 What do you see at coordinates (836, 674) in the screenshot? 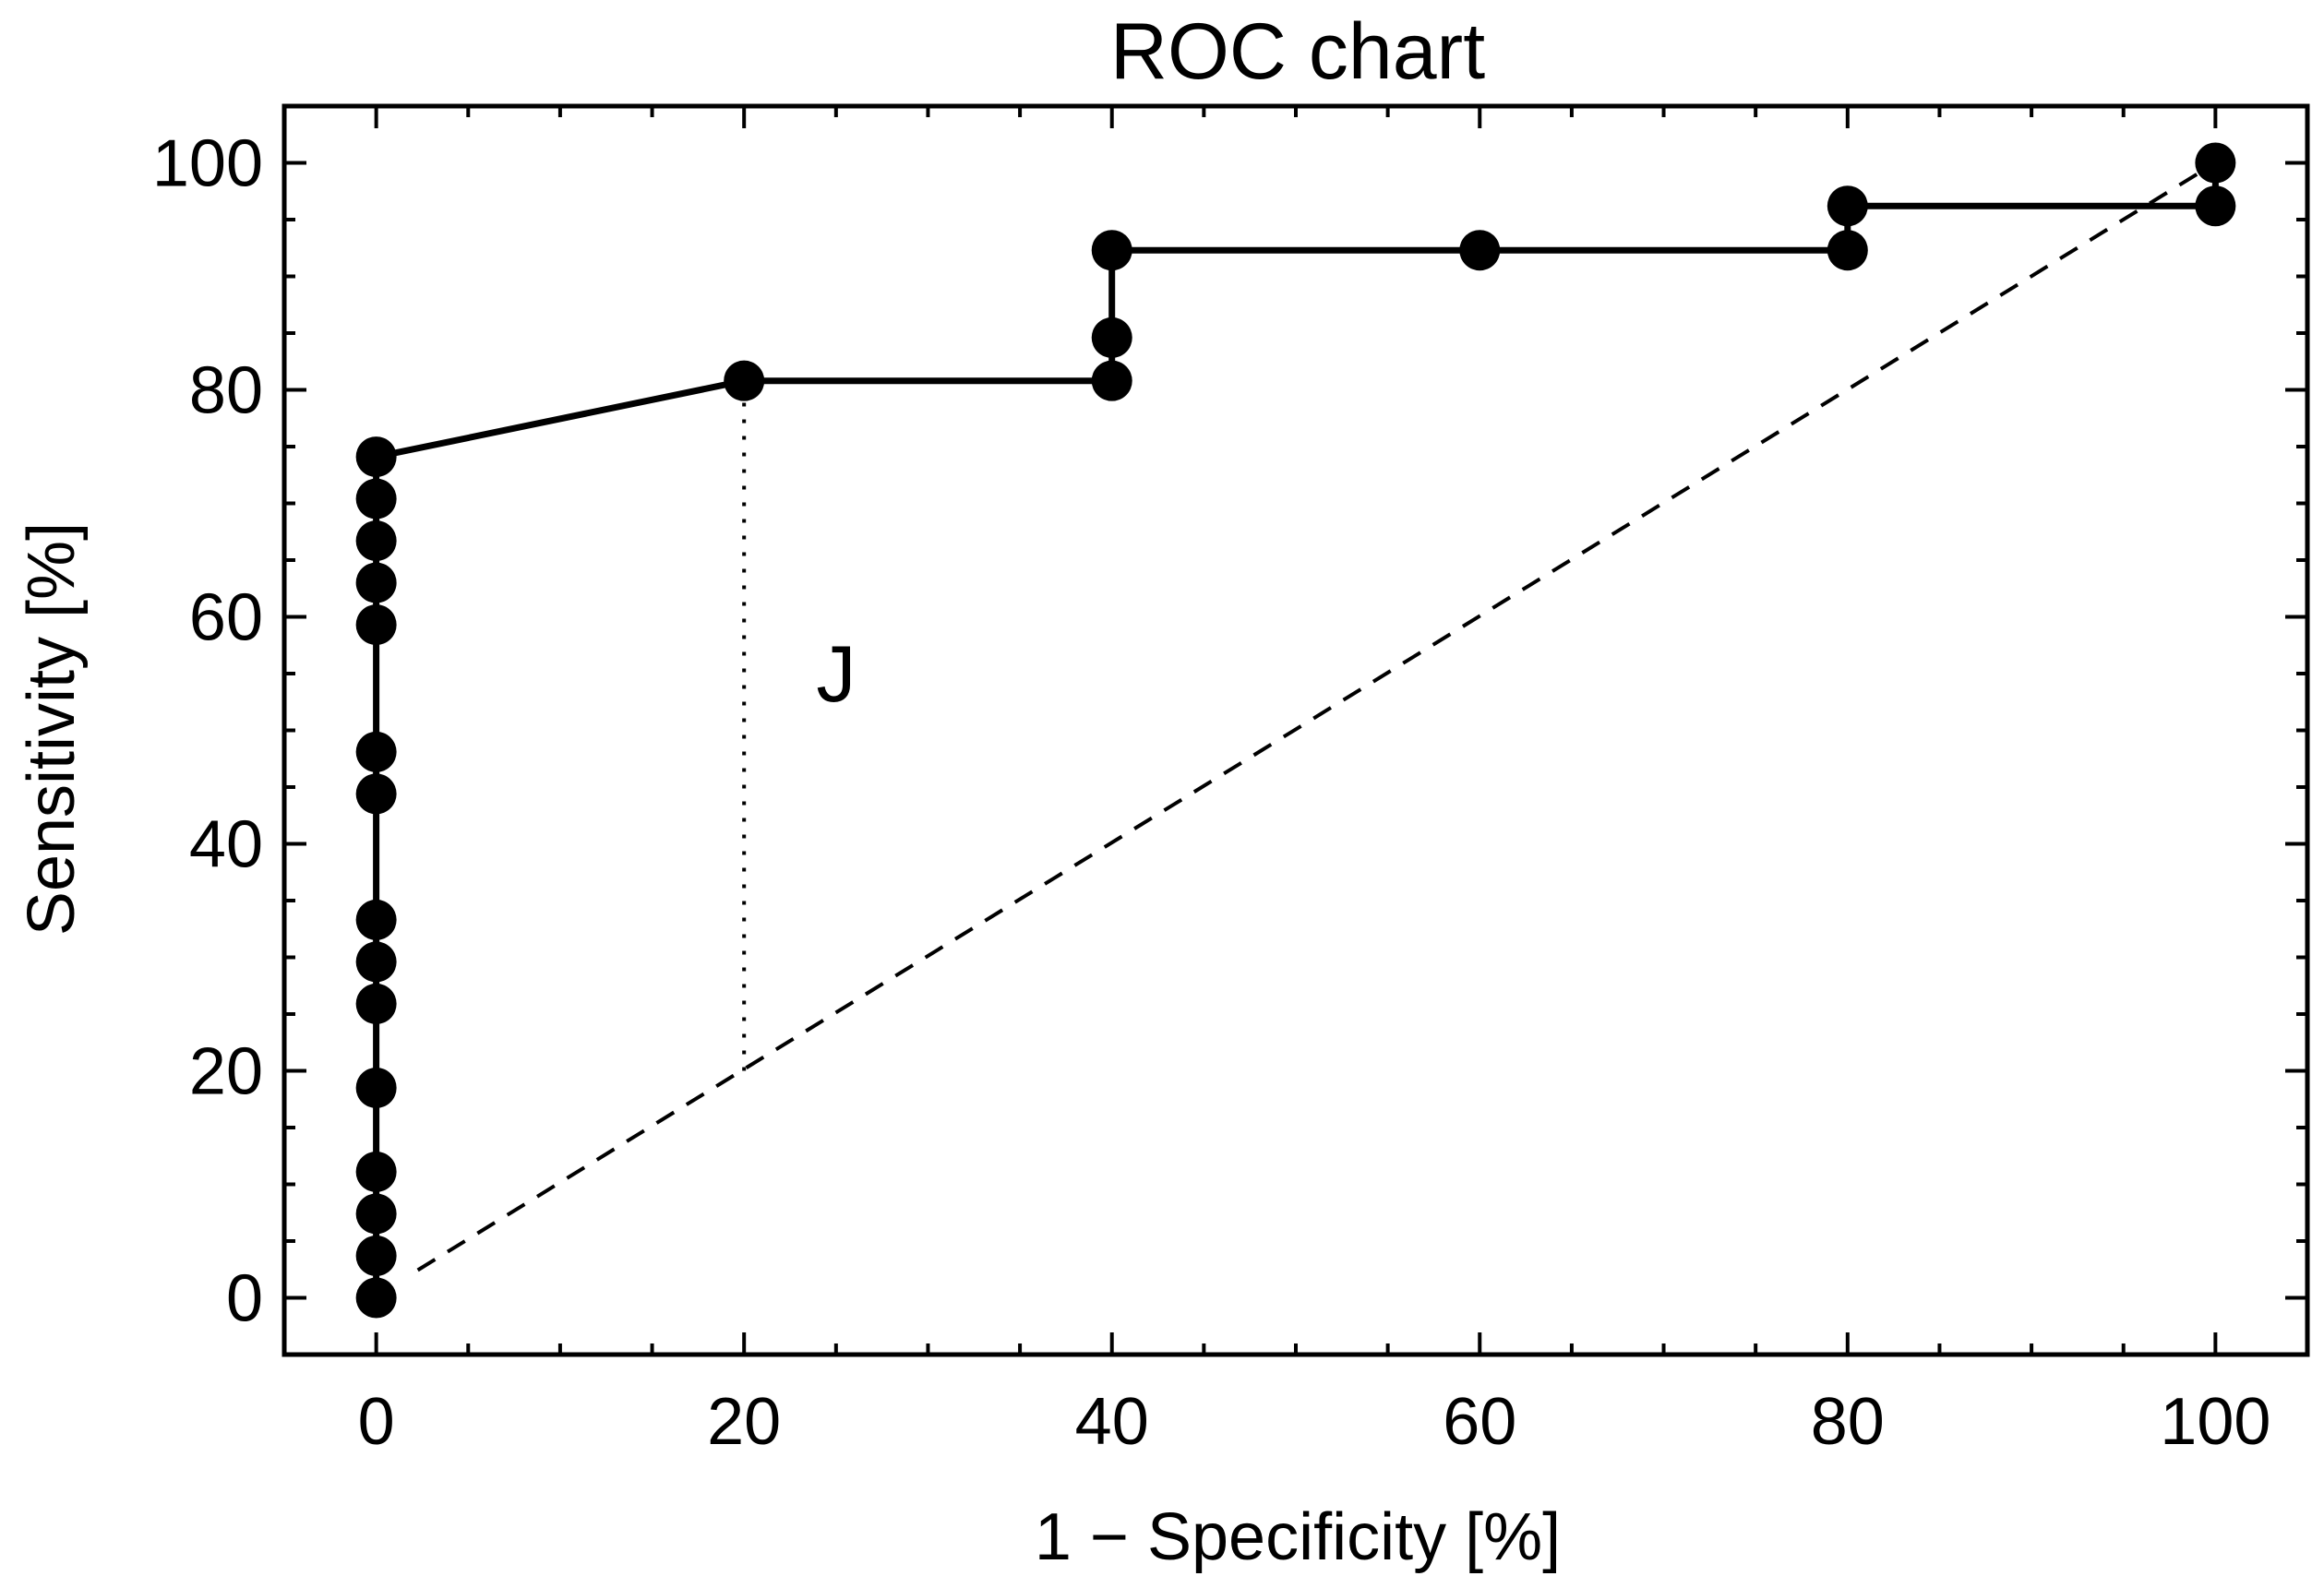
I see `youden-j-annotation: J` at bounding box center [836, 674].